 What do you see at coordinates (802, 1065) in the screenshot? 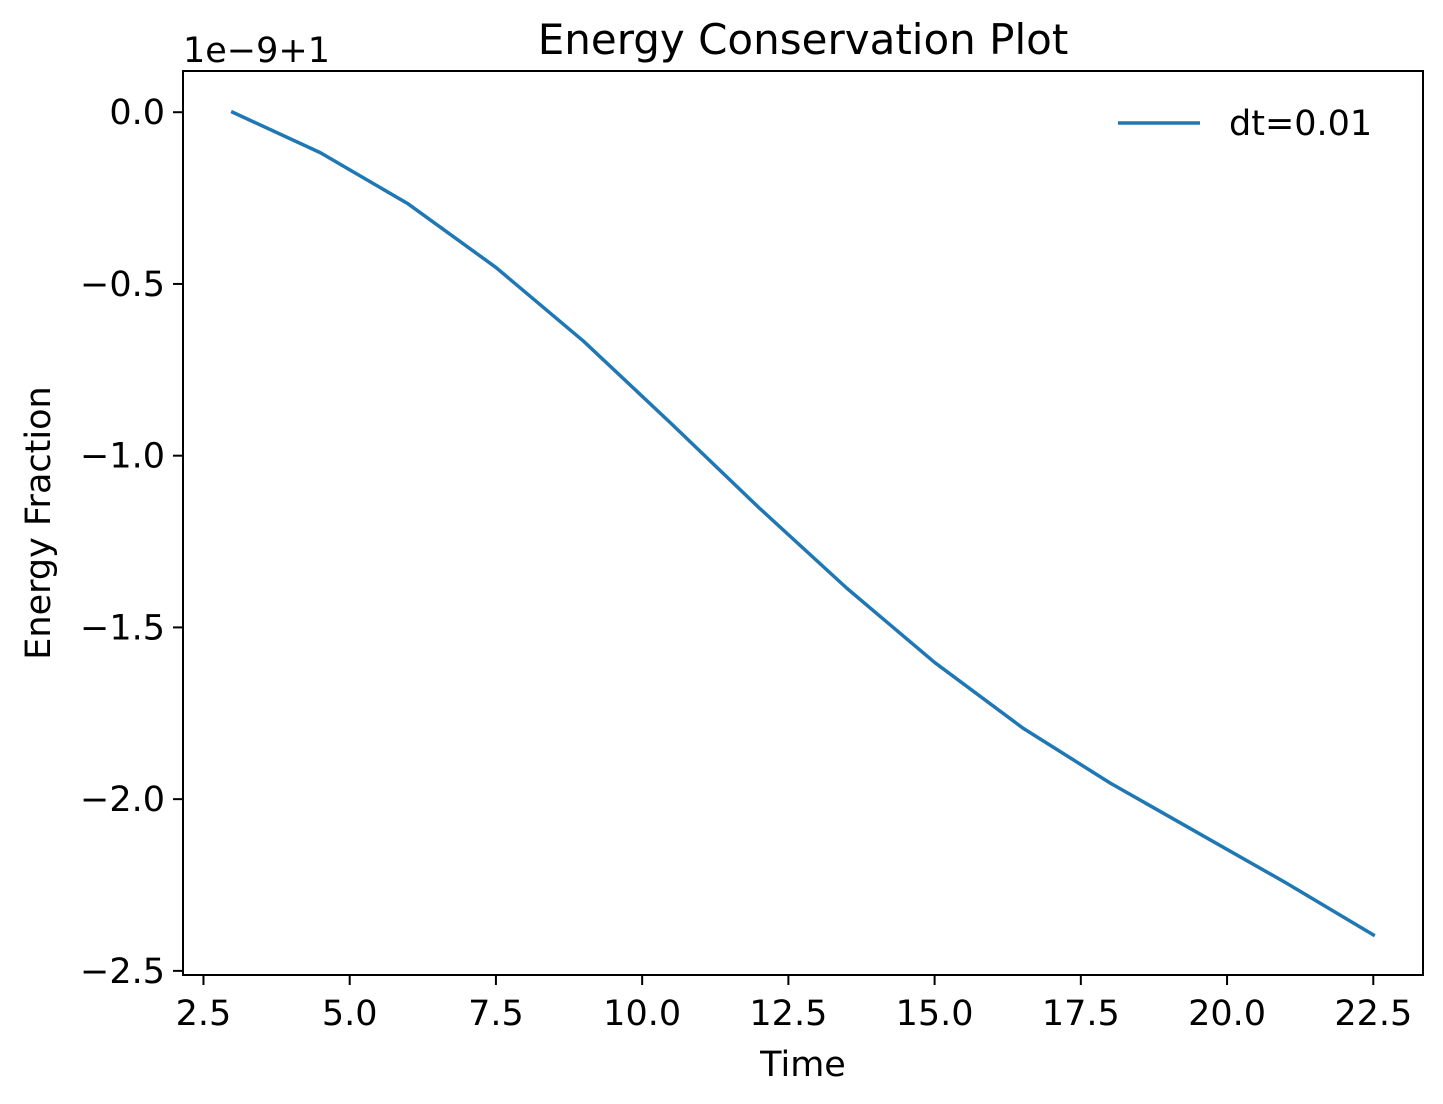
I see `x-axis-label: Time` at bounding box center [802, 1065].